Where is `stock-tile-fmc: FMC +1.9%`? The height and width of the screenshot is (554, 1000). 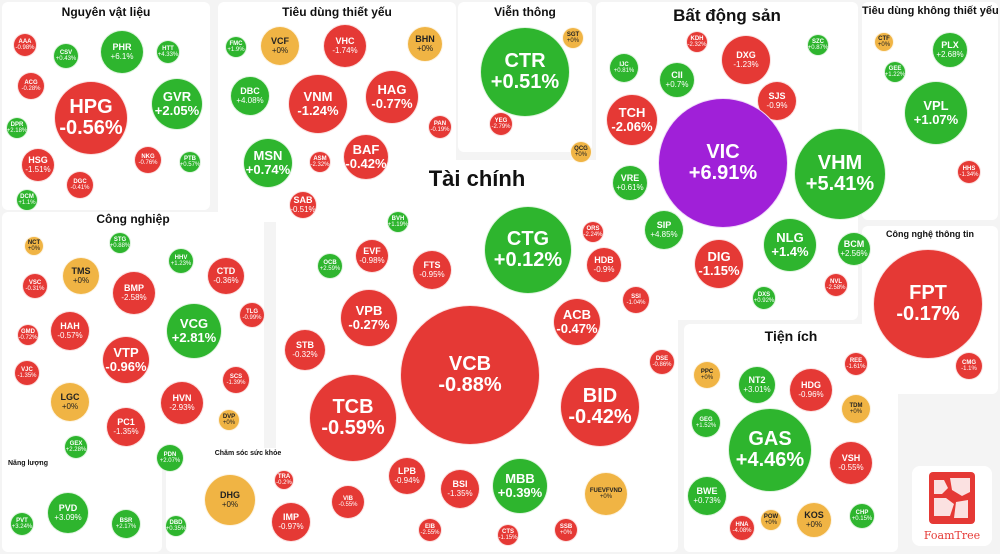 stock-tile-fmc: FMC +1.9% is located at coordinates (236, 47).